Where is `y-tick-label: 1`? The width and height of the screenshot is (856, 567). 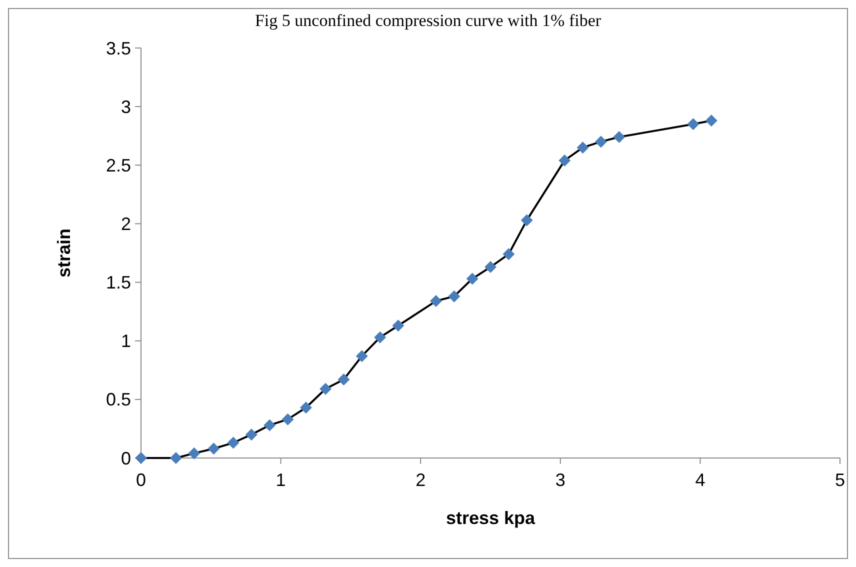
y-tick-label: 1 is located at coordinates (125, 341).